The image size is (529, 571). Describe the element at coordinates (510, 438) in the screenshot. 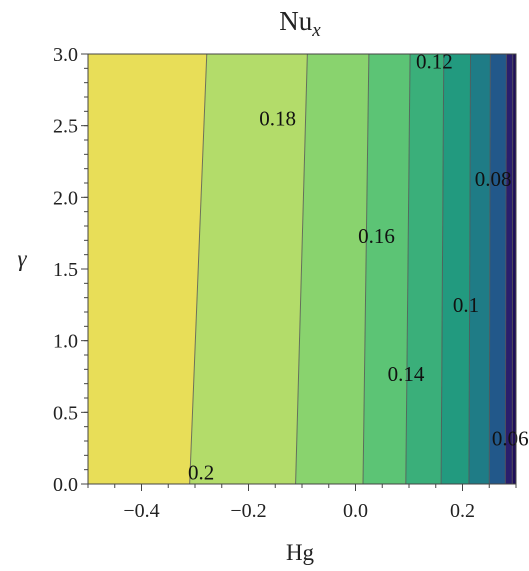

I see `contour-label: 0.06` at that location.